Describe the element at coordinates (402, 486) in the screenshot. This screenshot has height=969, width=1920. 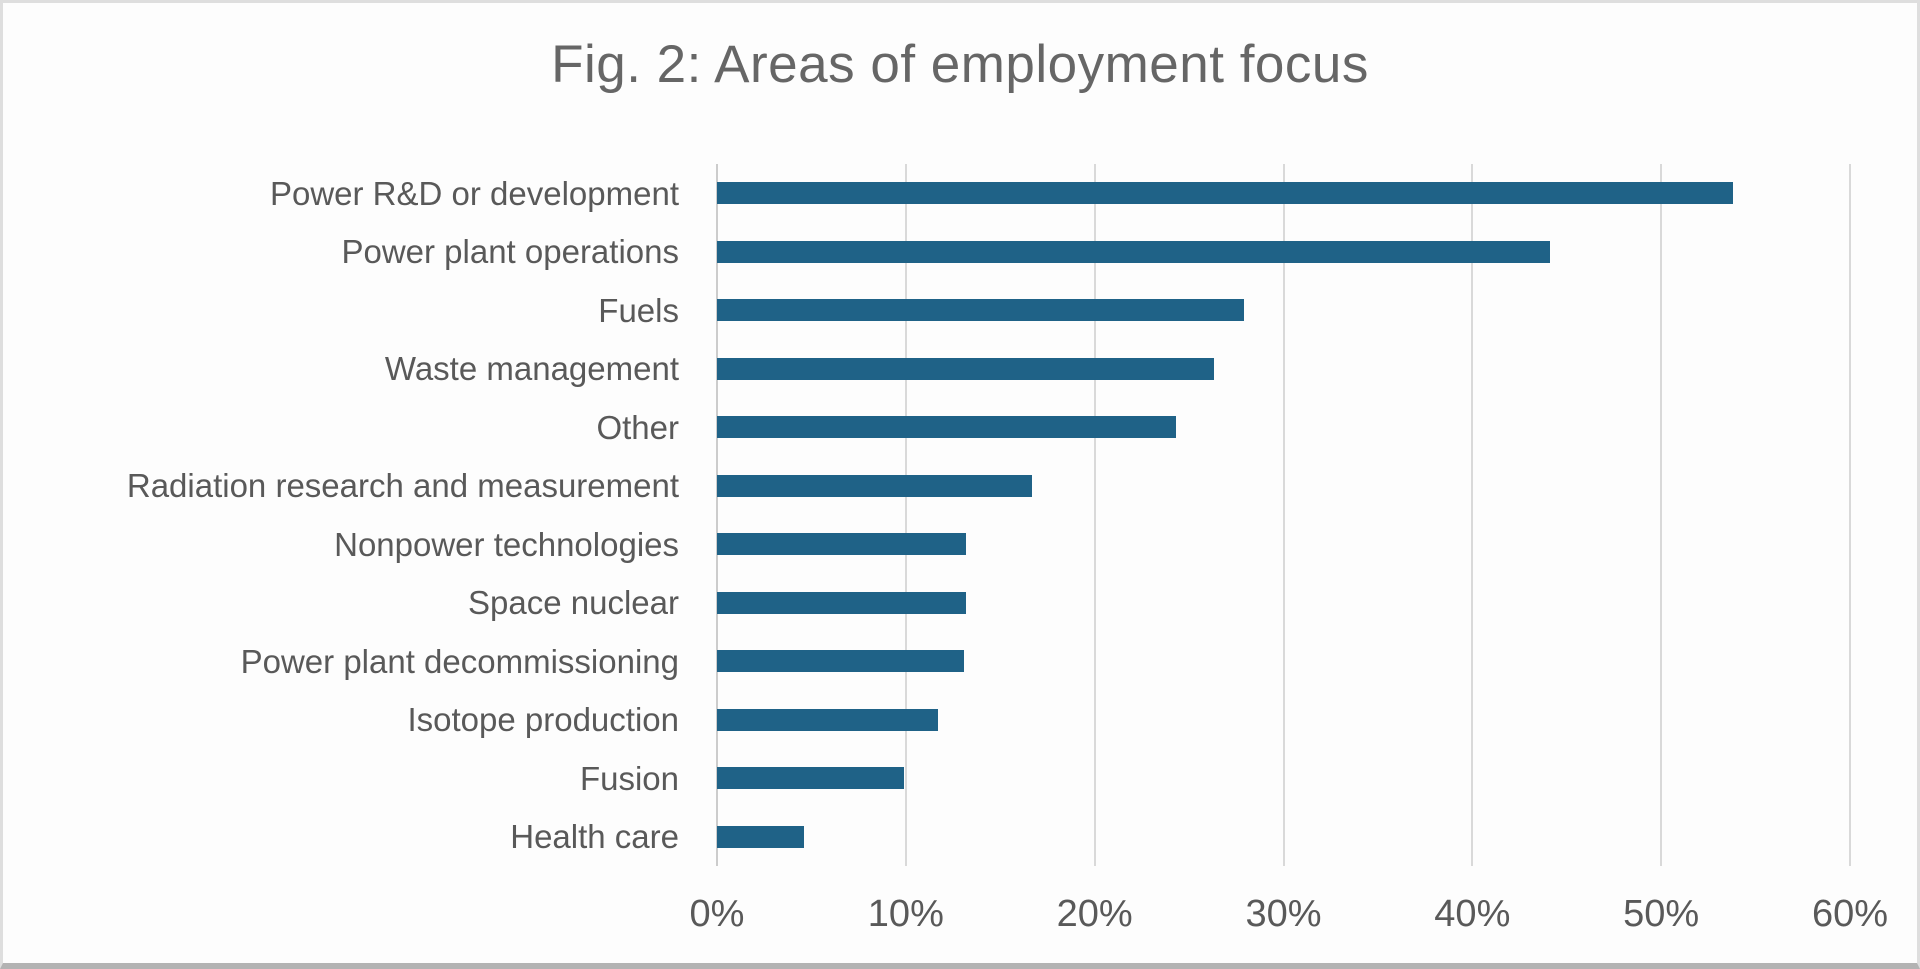
I see `category-label: Radiation research and measurement` at that location.